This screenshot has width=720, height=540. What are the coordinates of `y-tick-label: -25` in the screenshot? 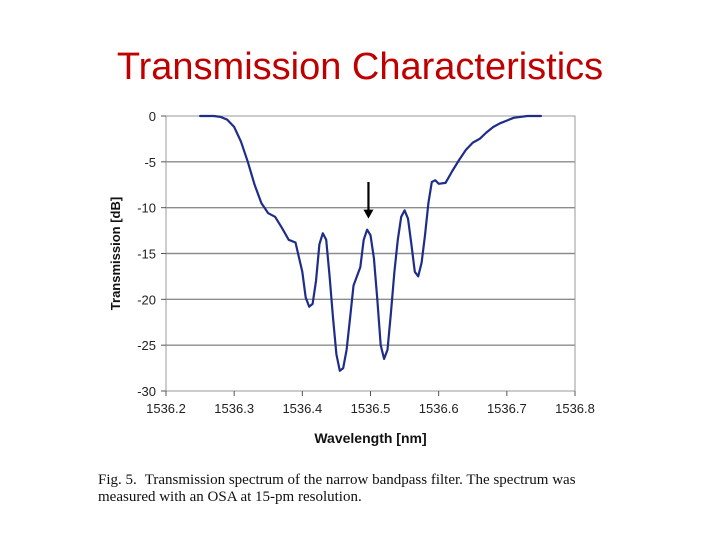 It's located at (146, 345).